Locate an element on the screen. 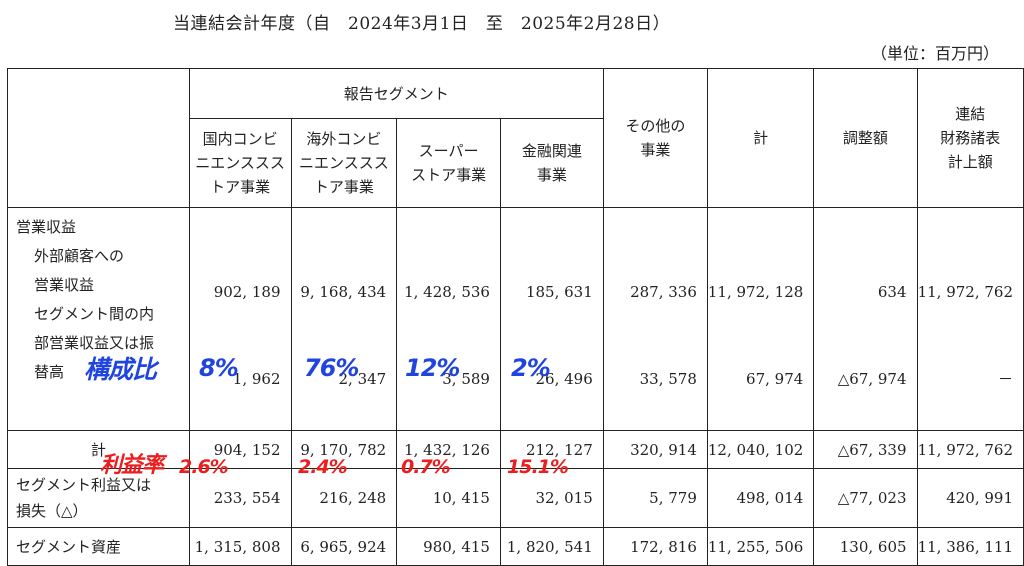 The height and width of the screenshot is (566, 1024). margin-annotation: 2.6% is located at coordinates (204, 467).